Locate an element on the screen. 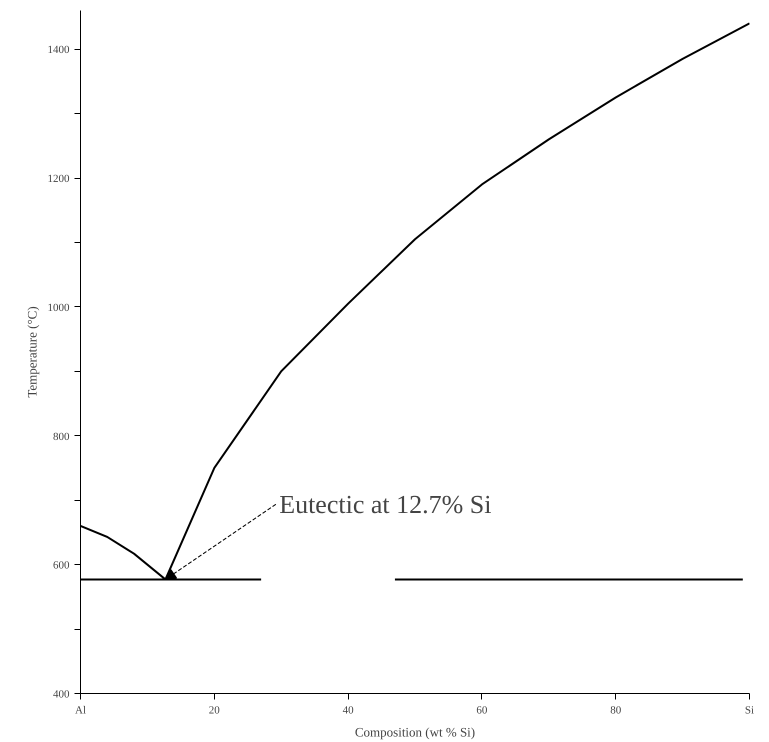 This screenshot has height=742, width=769. y-tick-label: 400 is located at coordinates (61, 694).